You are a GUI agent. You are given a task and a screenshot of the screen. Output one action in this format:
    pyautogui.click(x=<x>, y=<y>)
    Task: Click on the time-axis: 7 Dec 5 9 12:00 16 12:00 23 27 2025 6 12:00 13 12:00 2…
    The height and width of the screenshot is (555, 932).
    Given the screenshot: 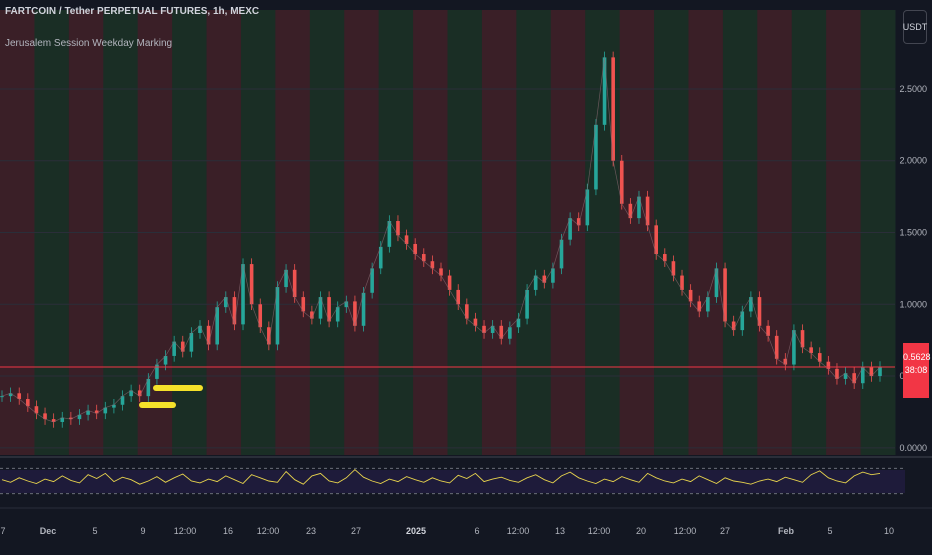 What is the action you would take?
    pyautogui.click(x=466, y=521)
    